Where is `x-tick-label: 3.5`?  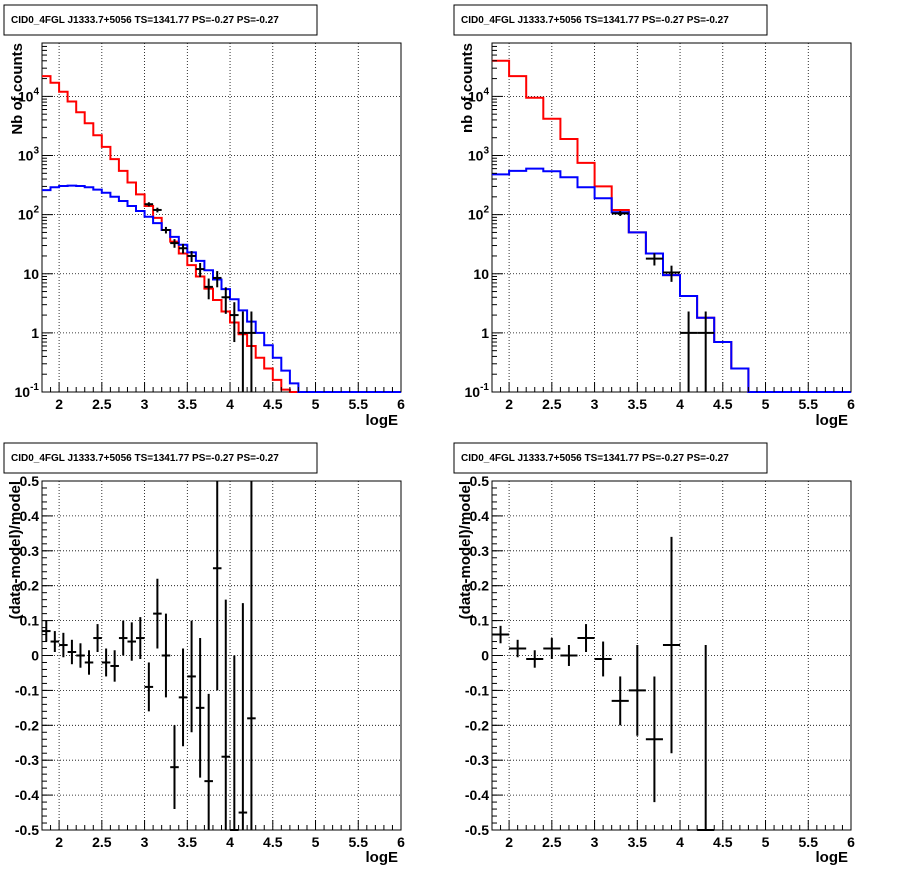
x-tick-label: 3.5 is located at coordinates (188, 404).